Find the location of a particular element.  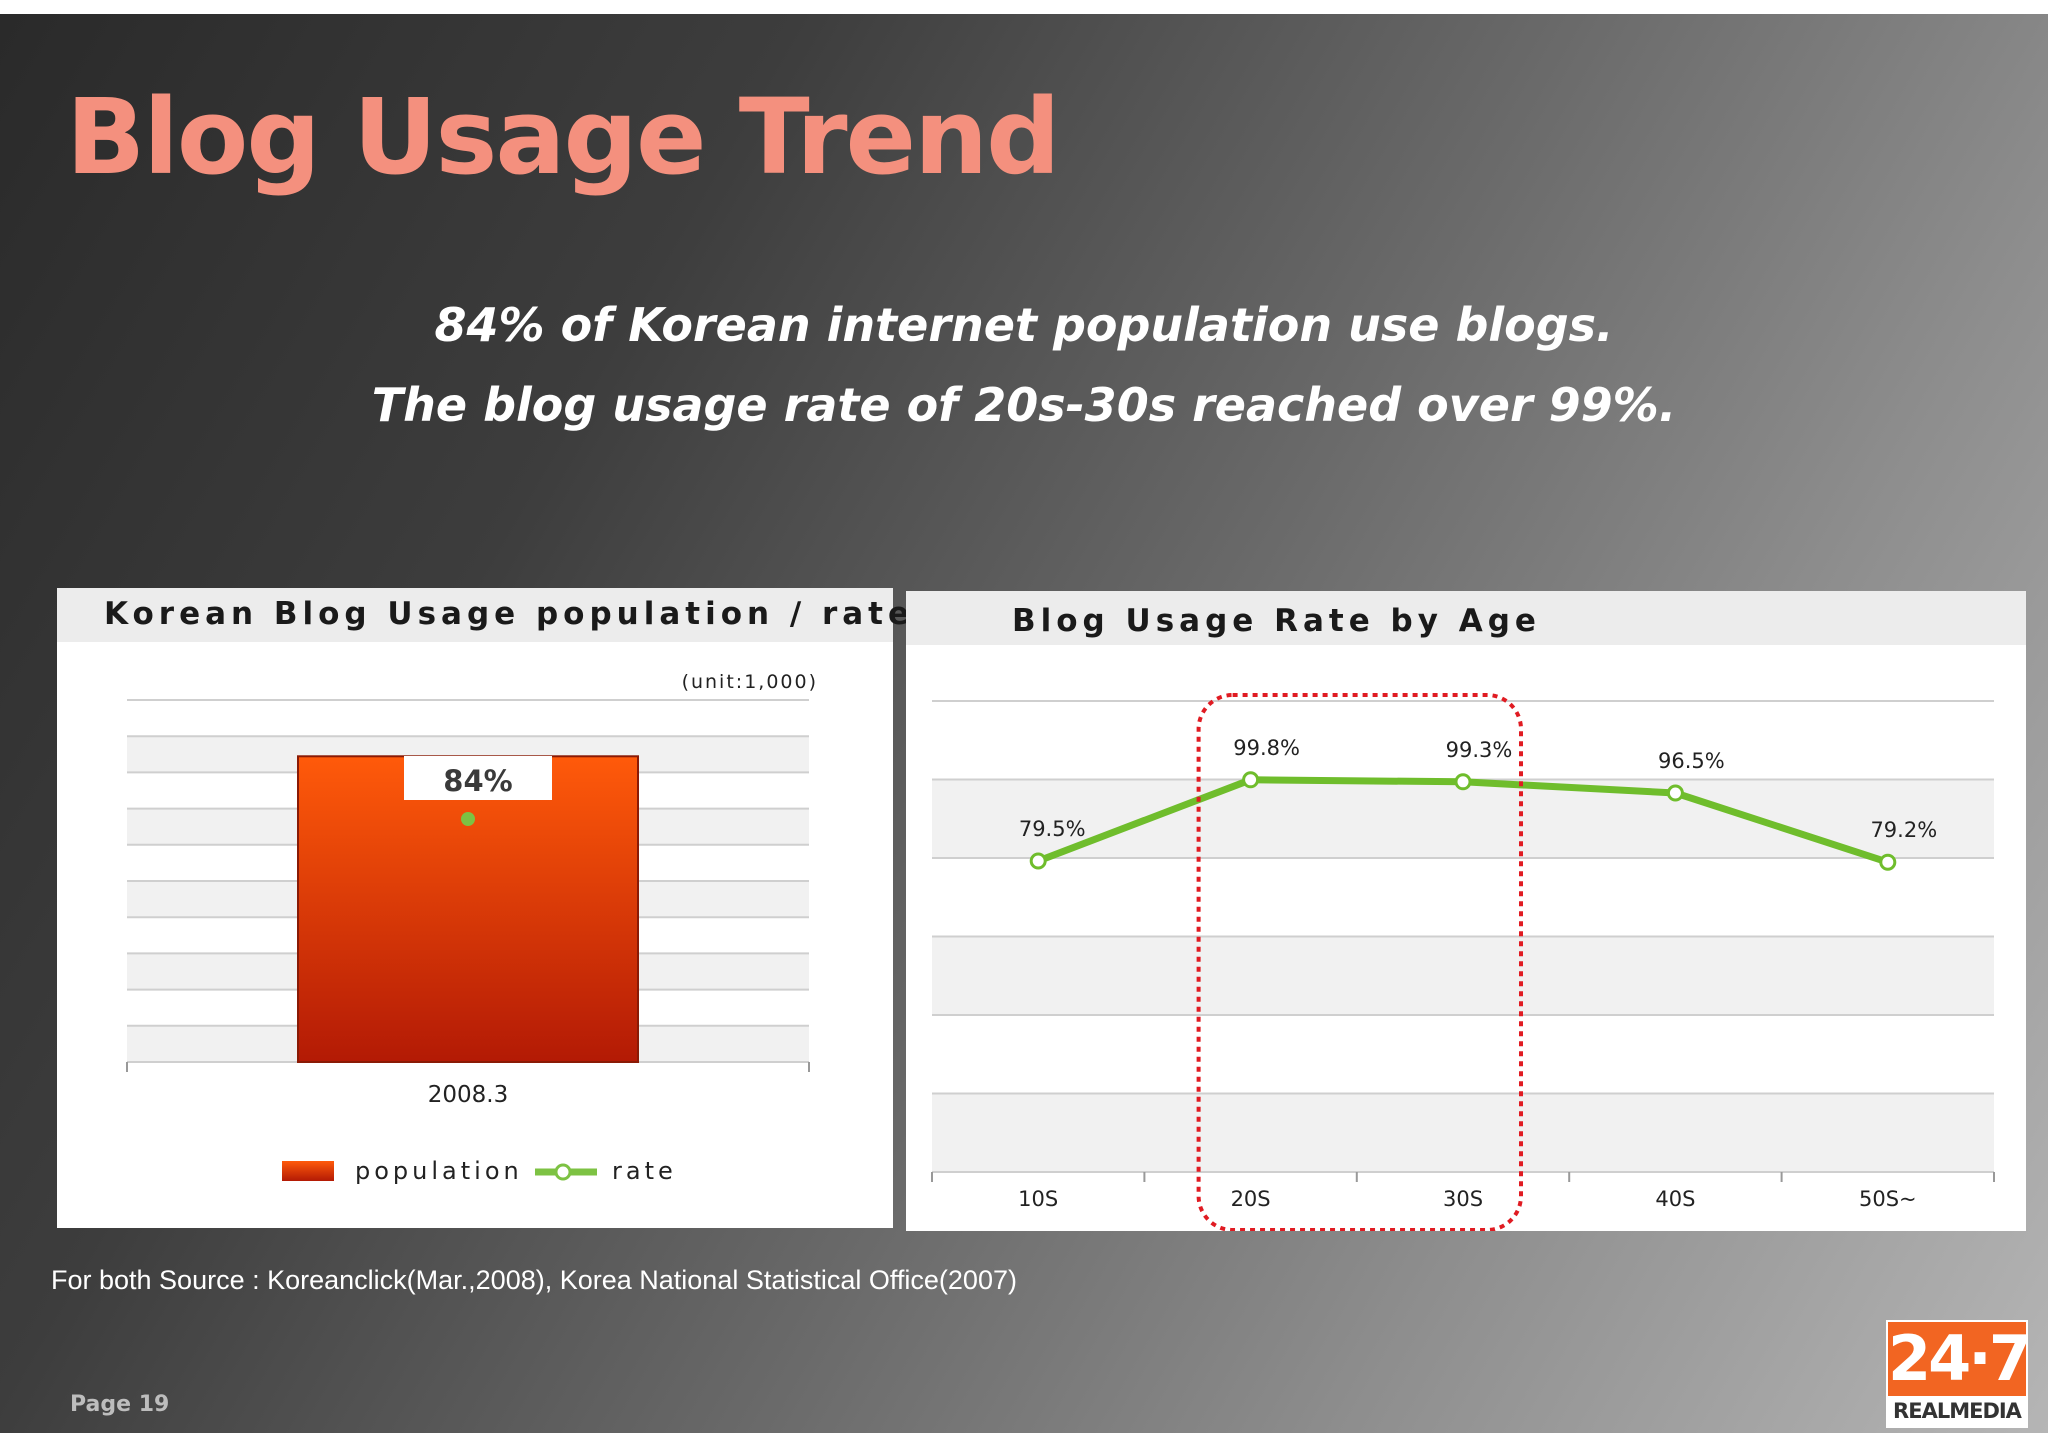

highlight-box is located at coordinates (1359, 962).